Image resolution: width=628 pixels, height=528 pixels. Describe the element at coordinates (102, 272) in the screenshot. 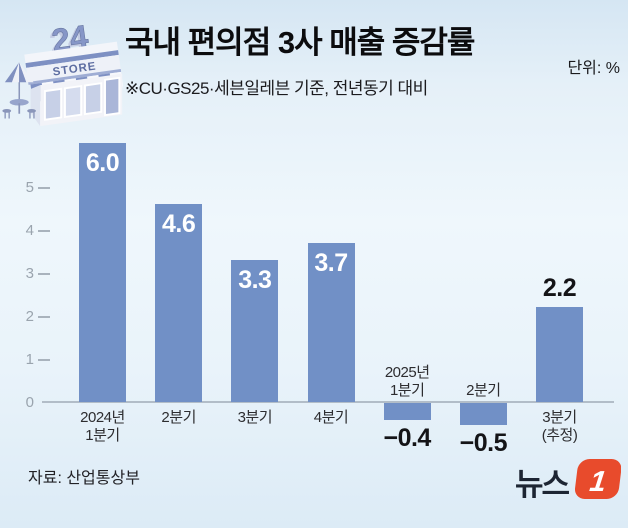

I see `bar-2024년 1분기` at that location.